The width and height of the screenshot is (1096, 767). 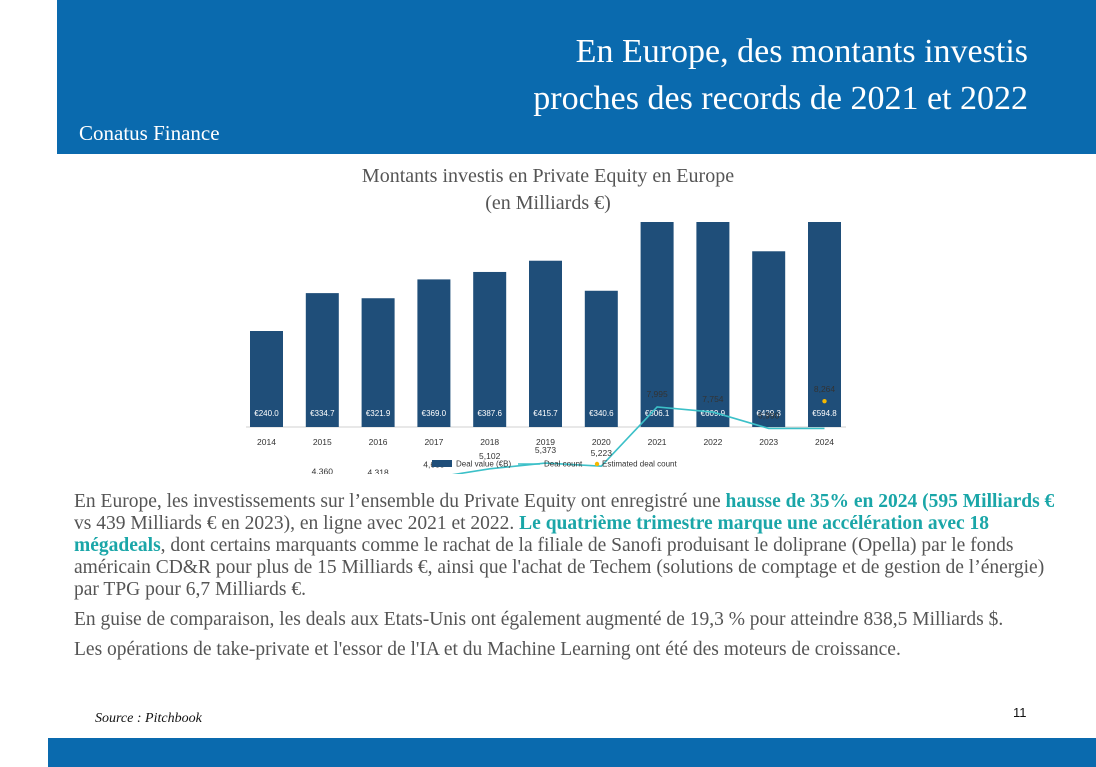 What do you see at coordinates (713, 399) in the screenshot?
I see `deal-count-label-2022: 7,754` at bounding box center [713, 399].